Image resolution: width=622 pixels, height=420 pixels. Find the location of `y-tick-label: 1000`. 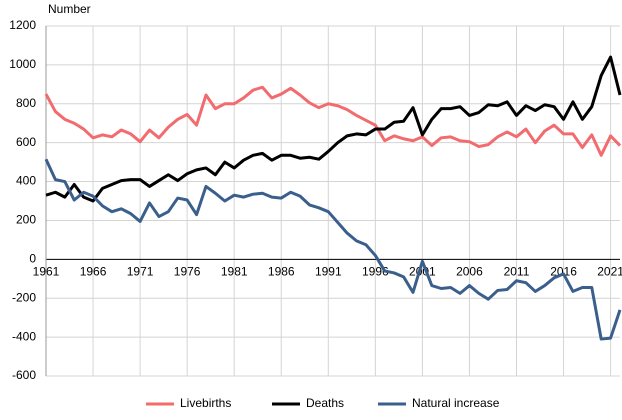

y-tick-label: 1000 is located at coordinates (22, 64).